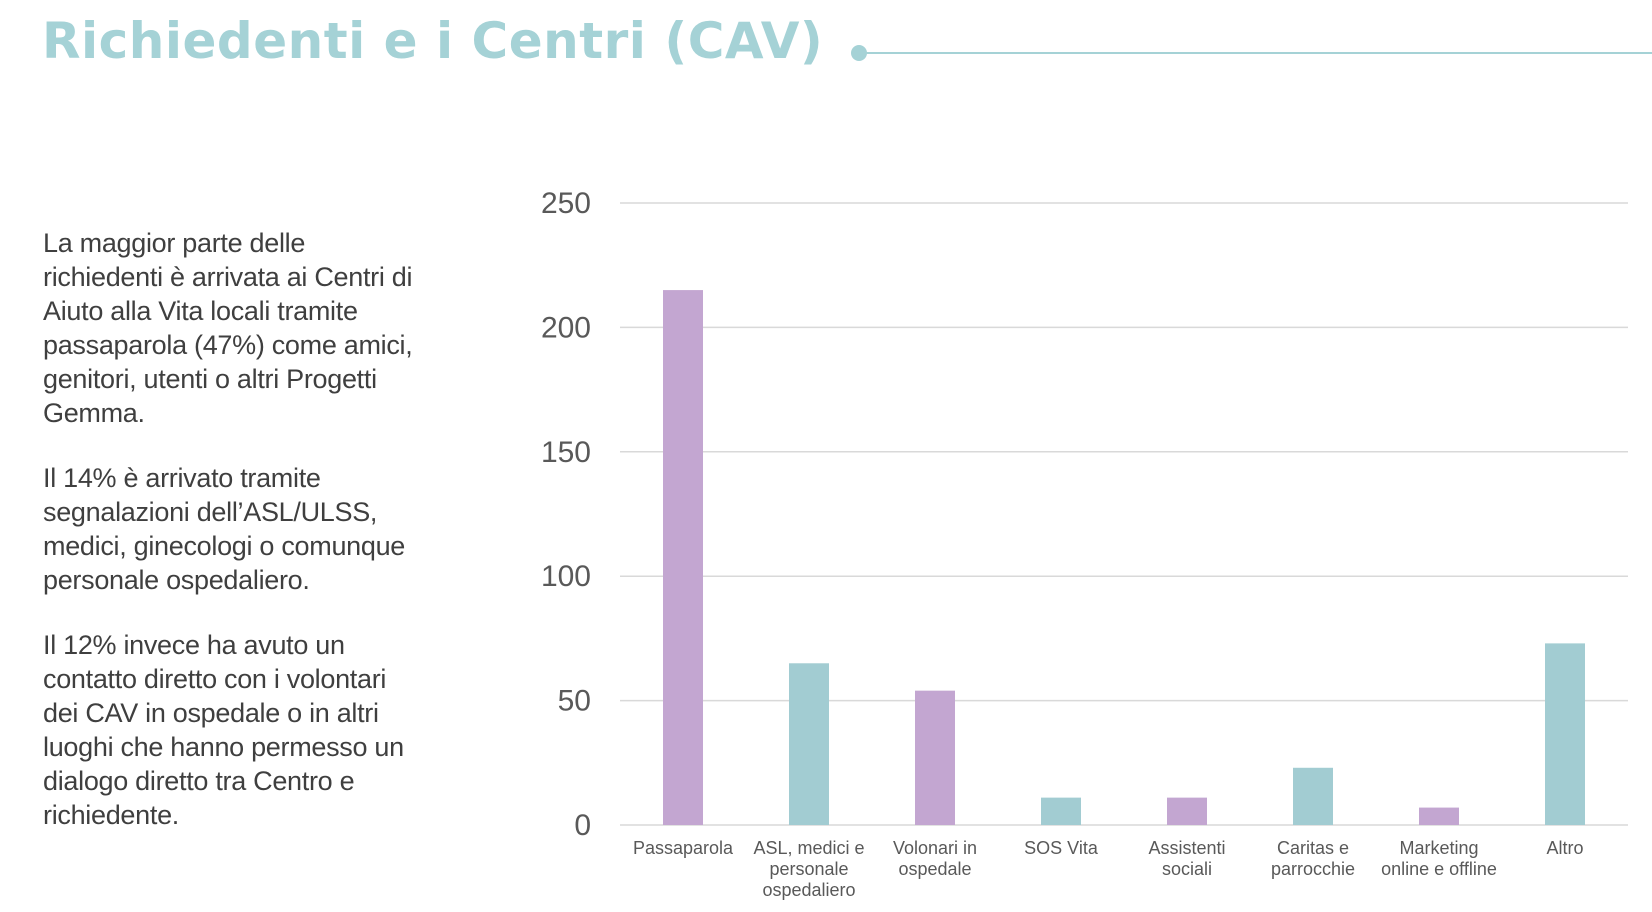 The width and height of the screenshot is (1652, 912). What do you see at coordinates (1313, 858) in the screenshot?
I see `x-tick-label-5: Caritas e parrocchie` at bounding box center [1313, 858].